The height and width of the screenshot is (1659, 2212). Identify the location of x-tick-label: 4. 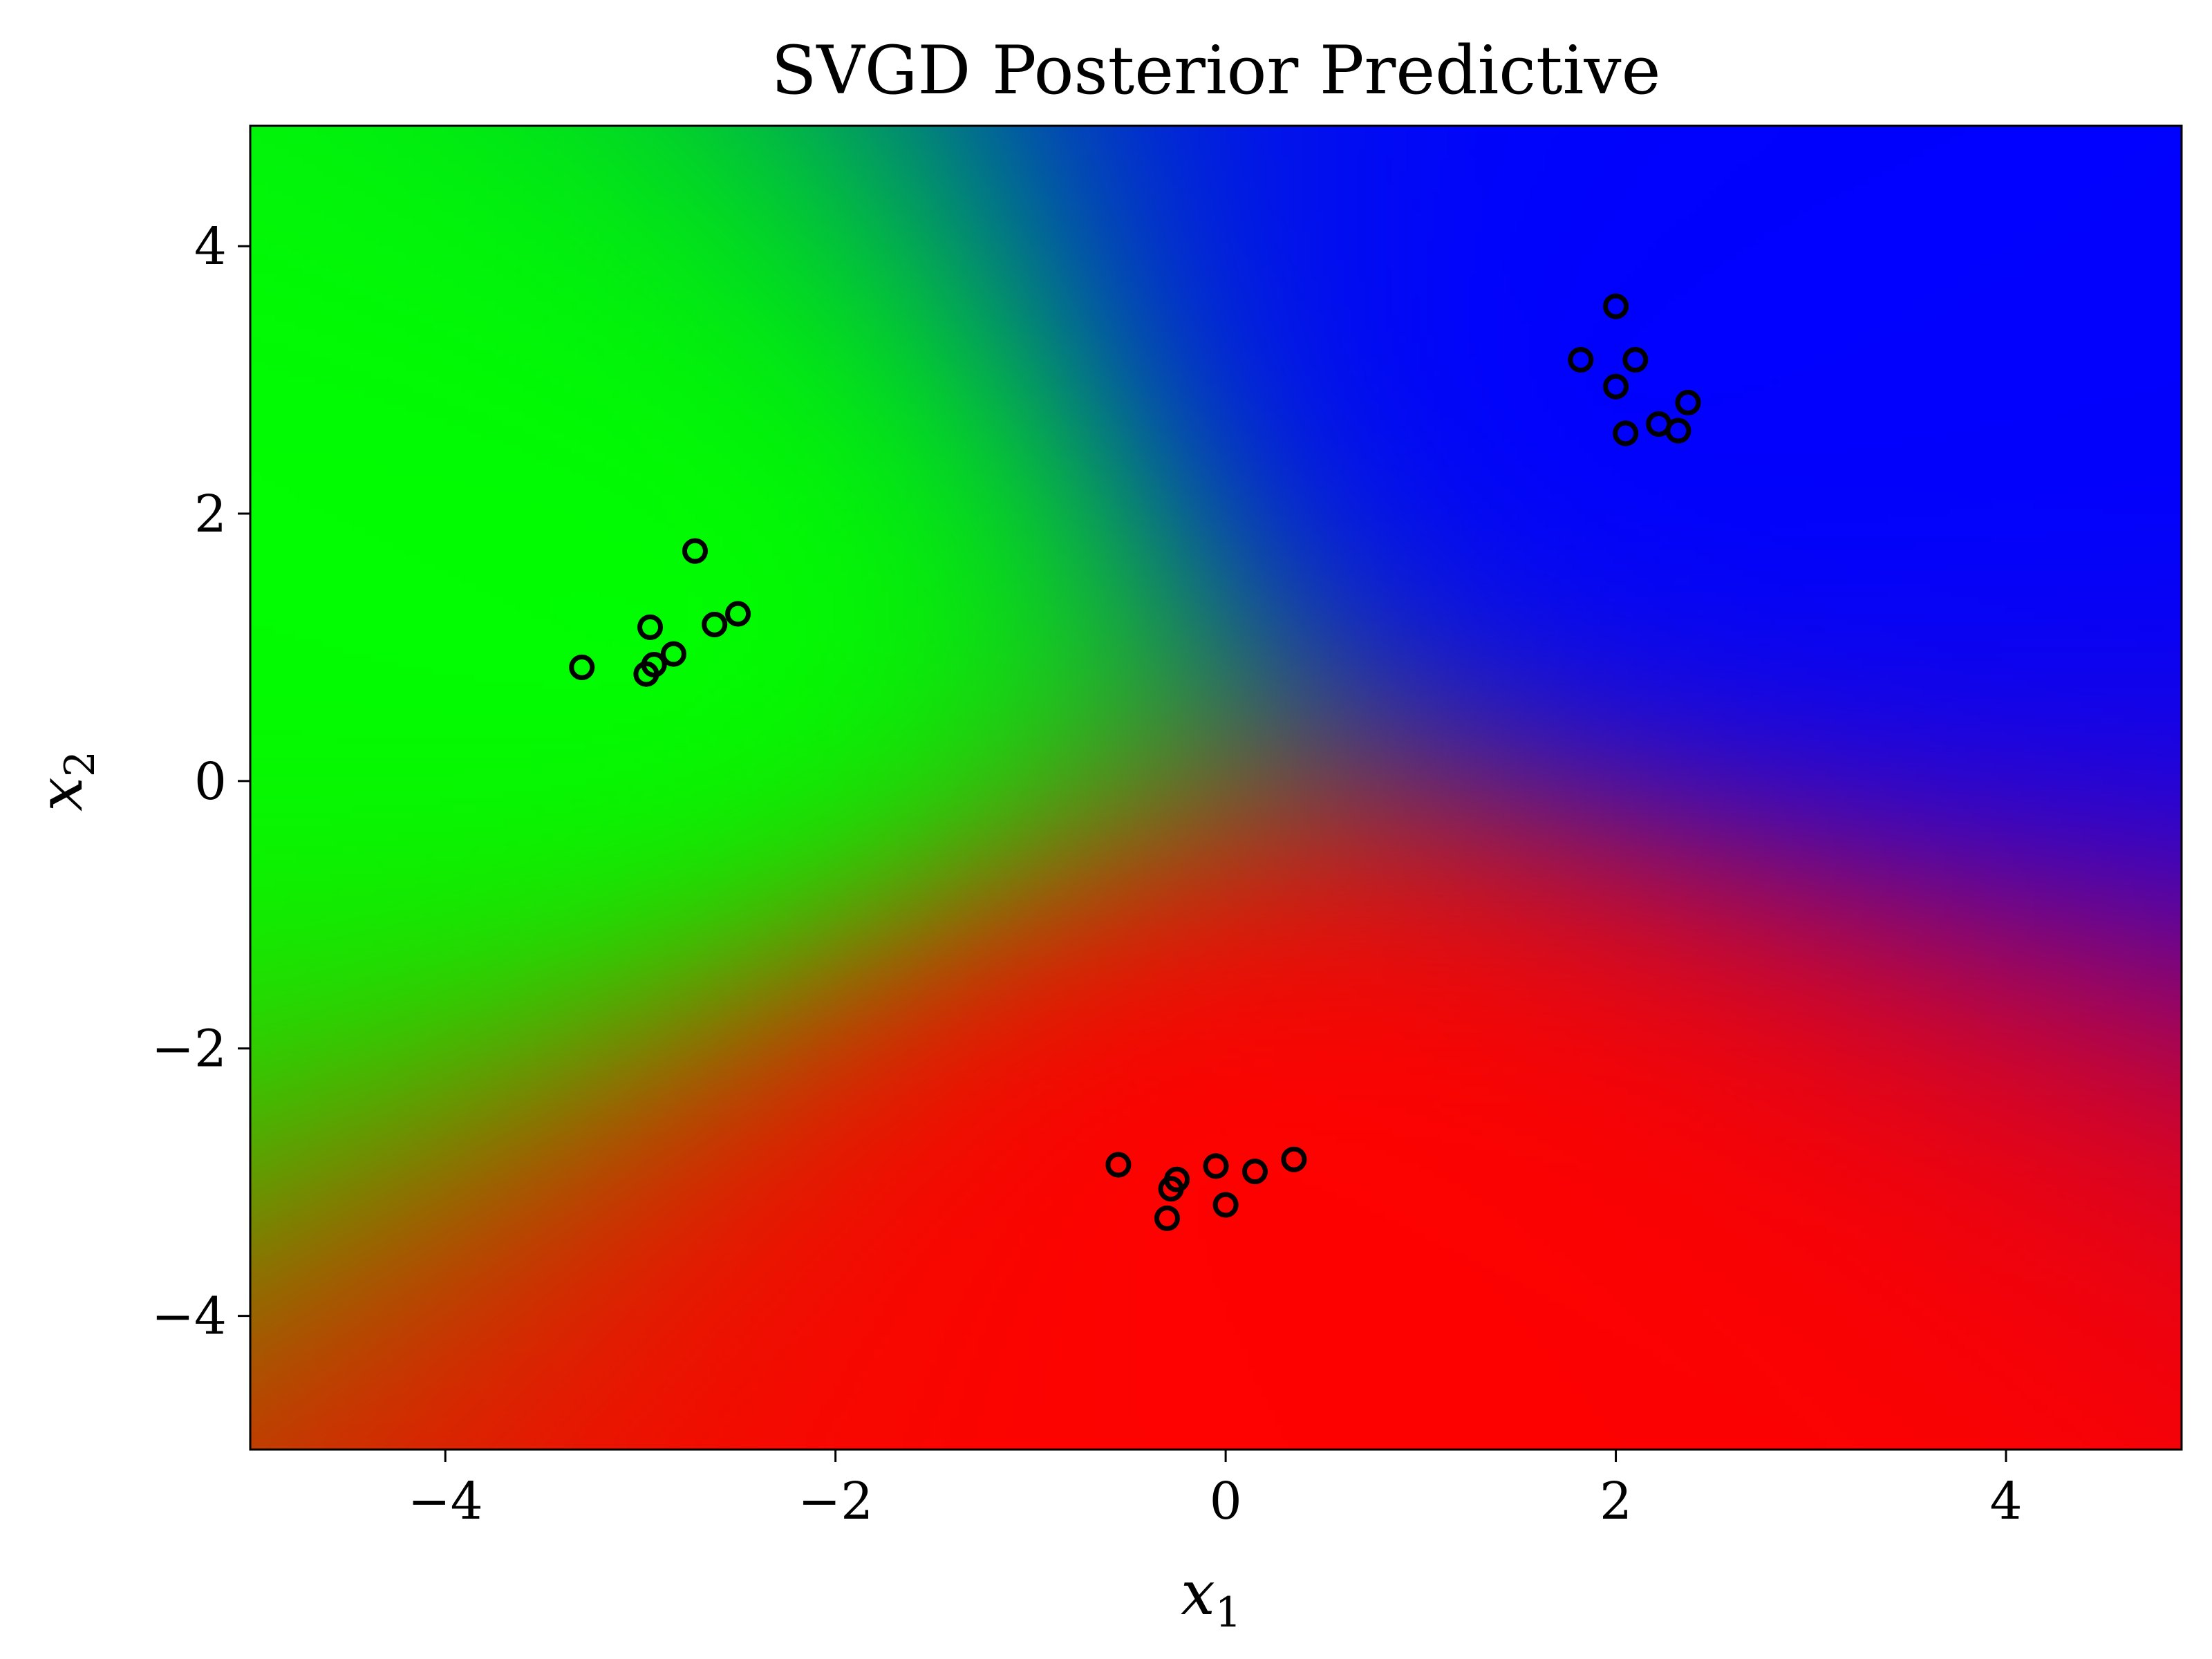
(2005, 1502).